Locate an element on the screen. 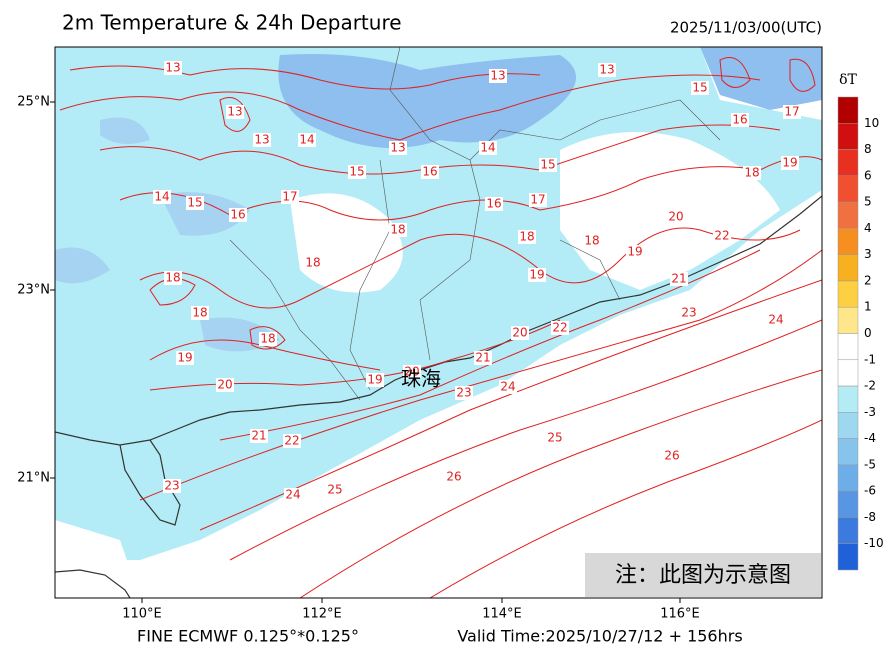 The image size is (892, 662). lat-label: 23°N is located at coordinates (33, 290).